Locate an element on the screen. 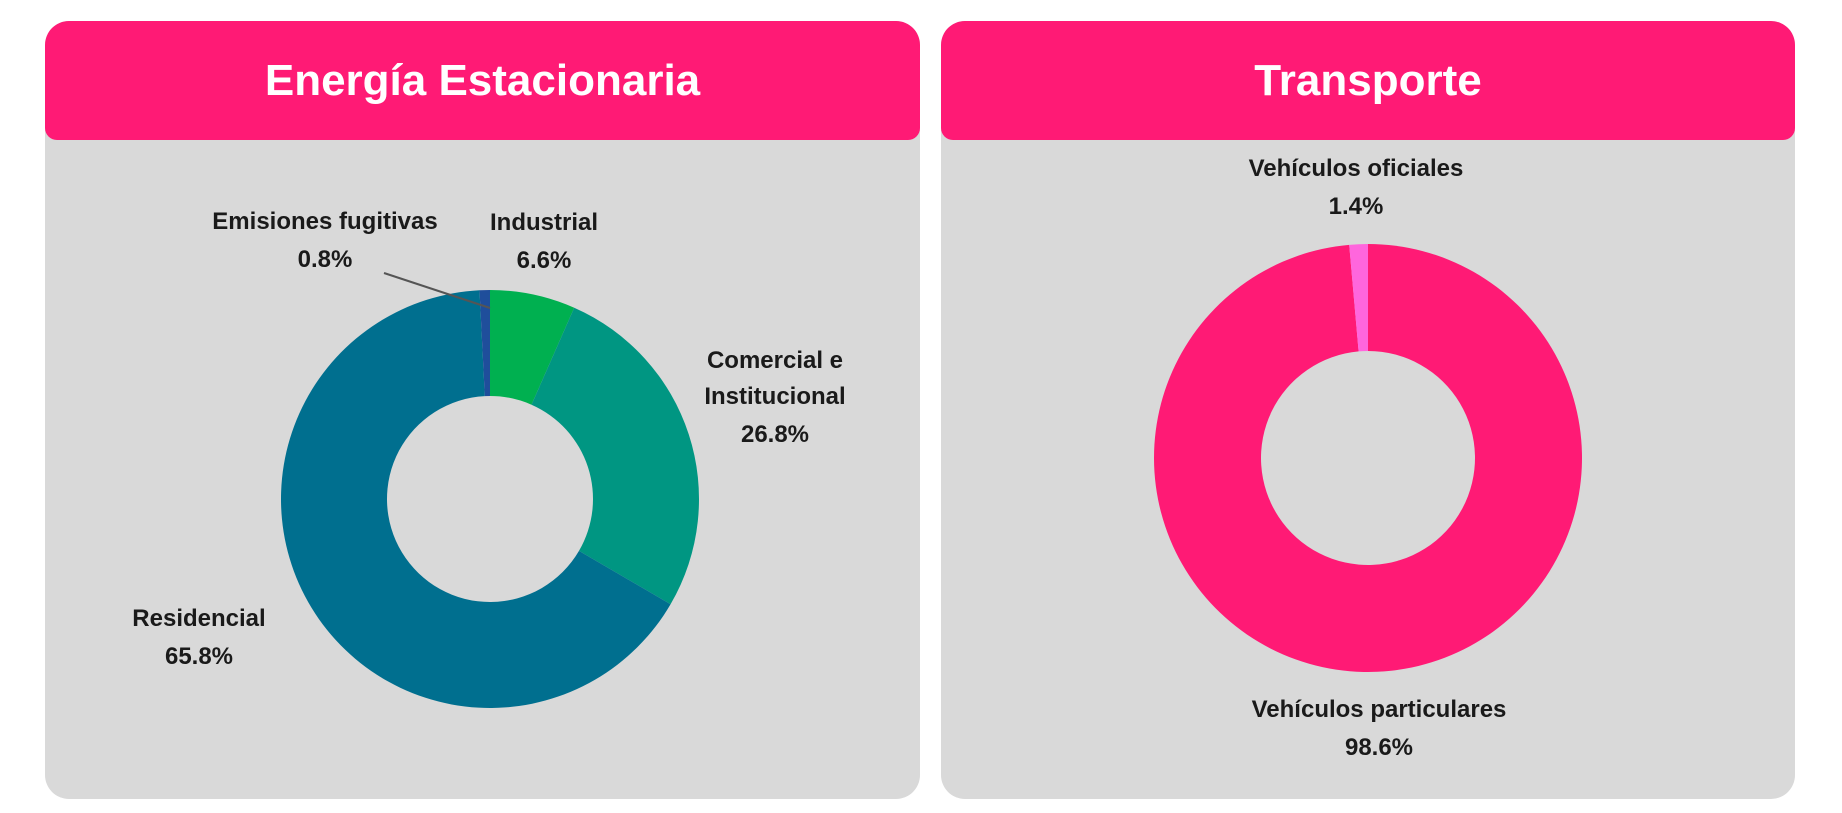  slice-value: 98.6% is located at coordinates (1379, 747).